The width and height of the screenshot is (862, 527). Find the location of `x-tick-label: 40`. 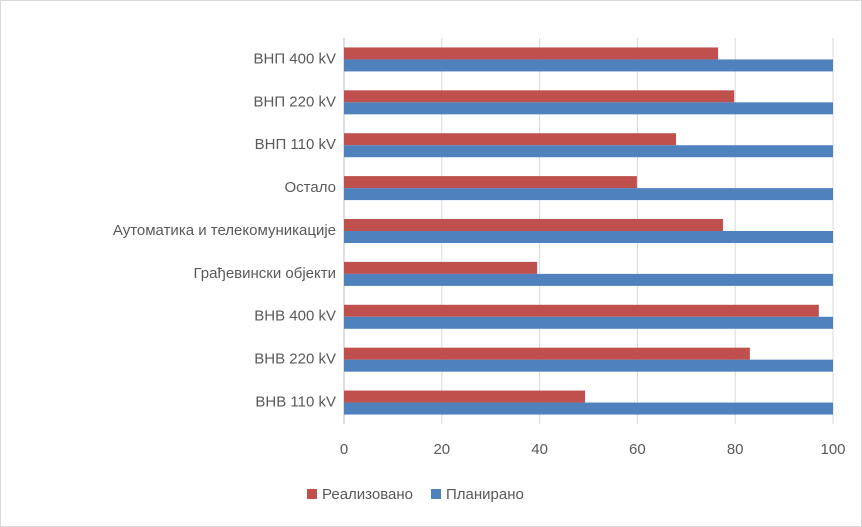

x-tick-label: 40 is located at coordinates (539, 449).